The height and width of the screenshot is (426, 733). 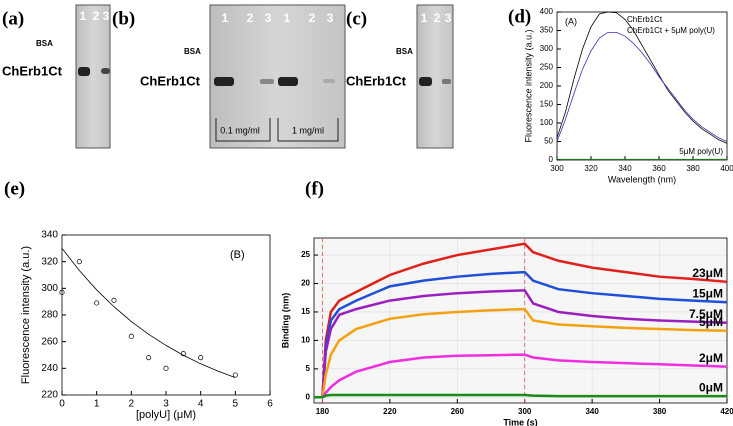 What do you see at coordinates (49, 395) in the screenshot?
I see `y-tick-label: 220` at bounding box center [49, 395].